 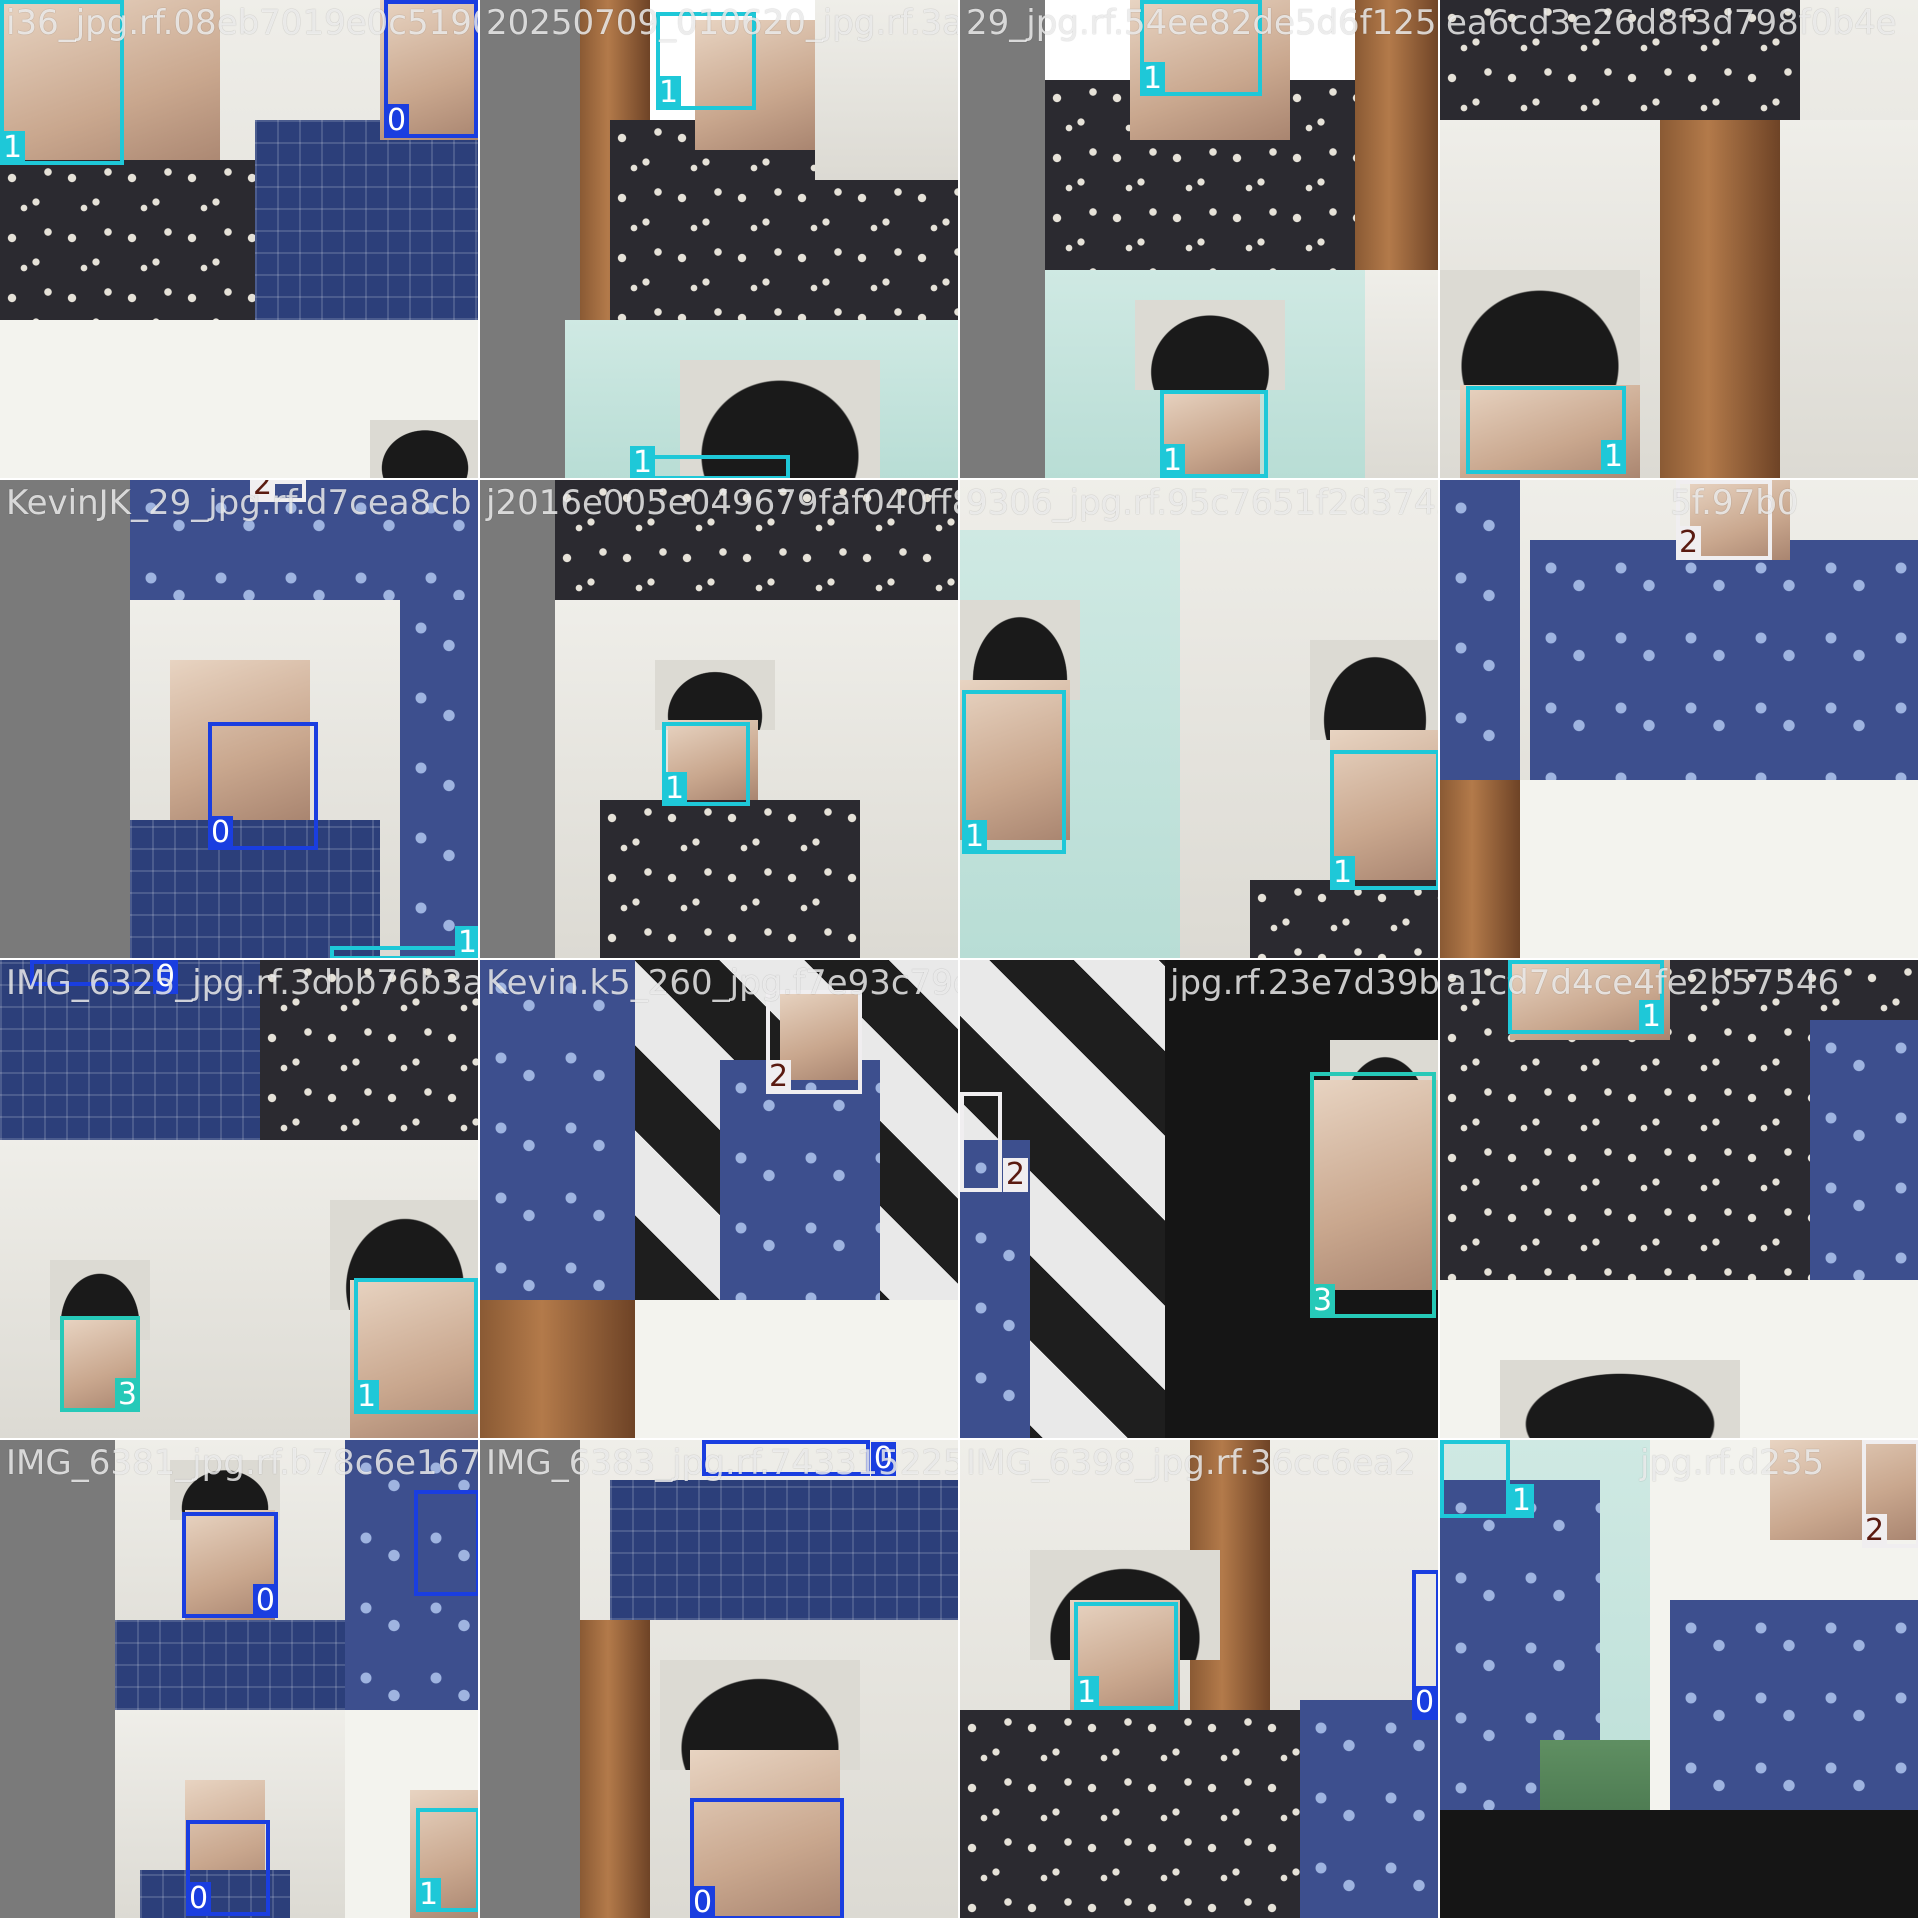 What do you see at coordinates (1680, 1680) in the screenshot?
I see `mosaic-tile: 1 2 jpg.rf.d235` at bounding box center [1680, 1680].